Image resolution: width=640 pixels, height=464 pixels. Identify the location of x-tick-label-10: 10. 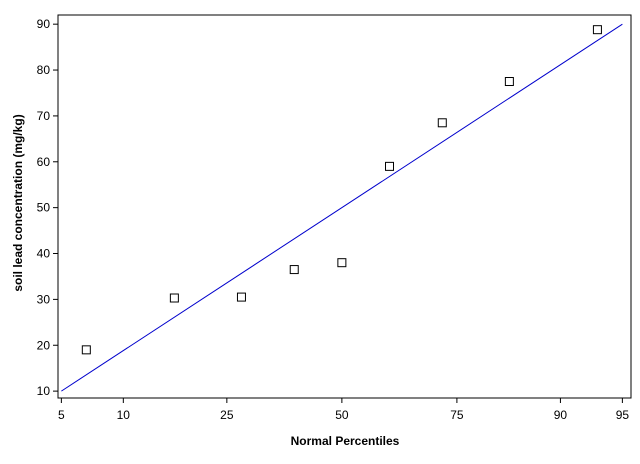
(124, 415).